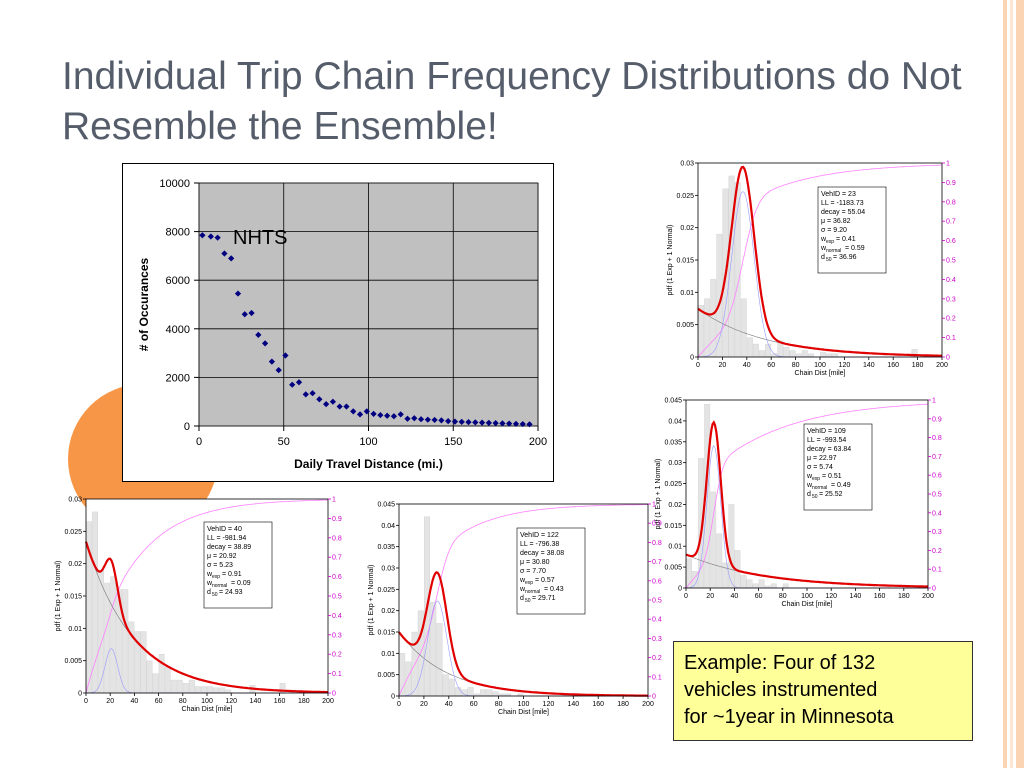  I want to click on y2-tick-label: 0.2, so click(657, 658).